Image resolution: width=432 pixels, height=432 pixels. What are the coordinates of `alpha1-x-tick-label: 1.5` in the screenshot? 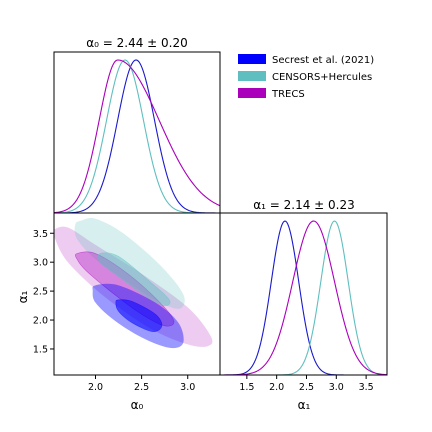 It's located at (246, 387).